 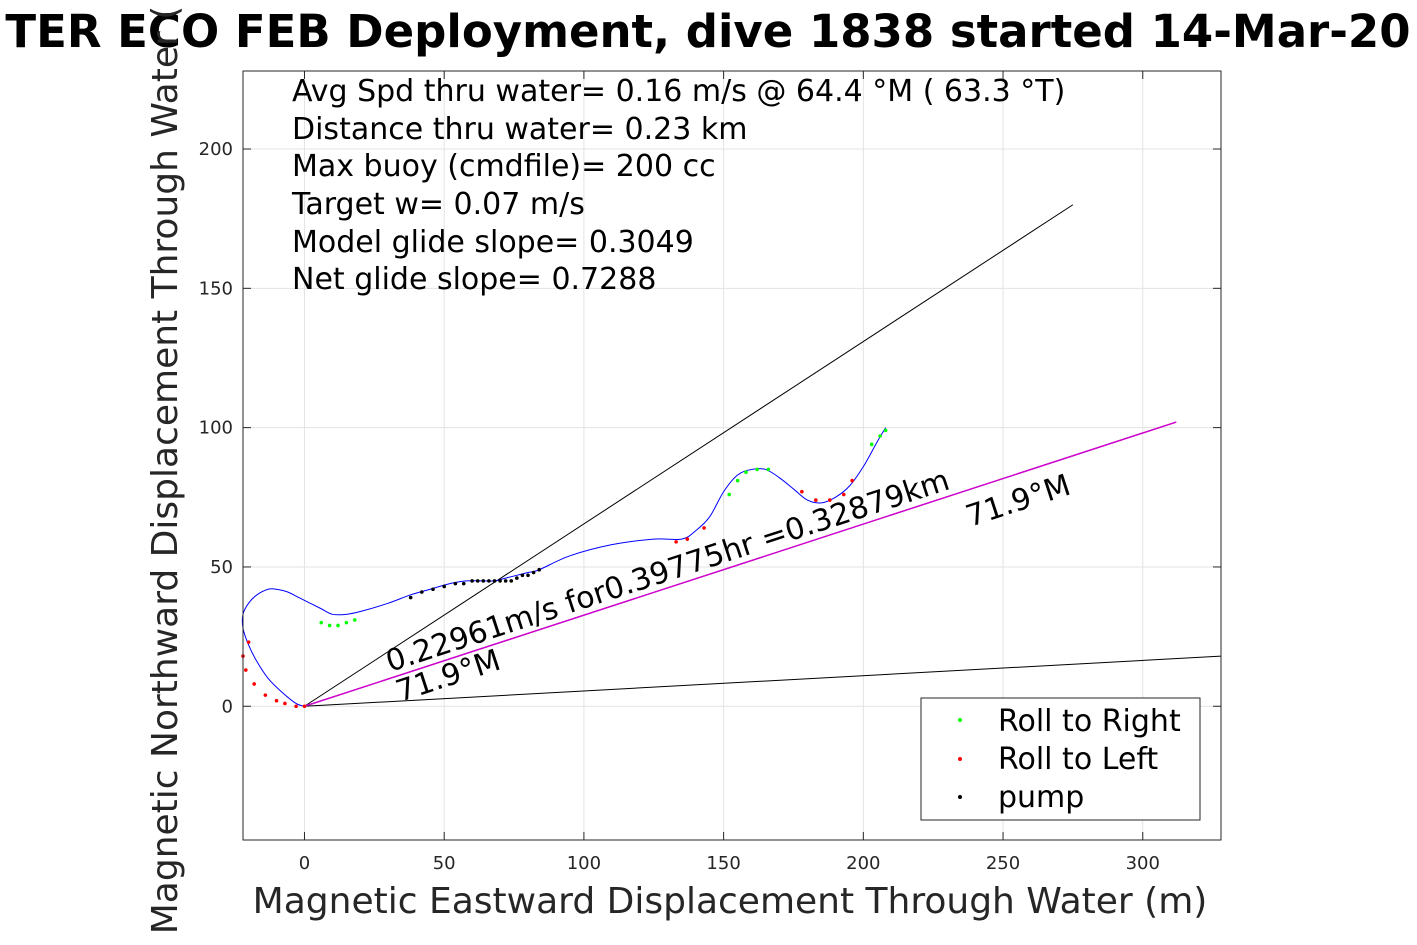 What do you see at coordinates (584, 863) in the screenshot?
I see `x-tick-label: 100` at bounding box center [584, 863].